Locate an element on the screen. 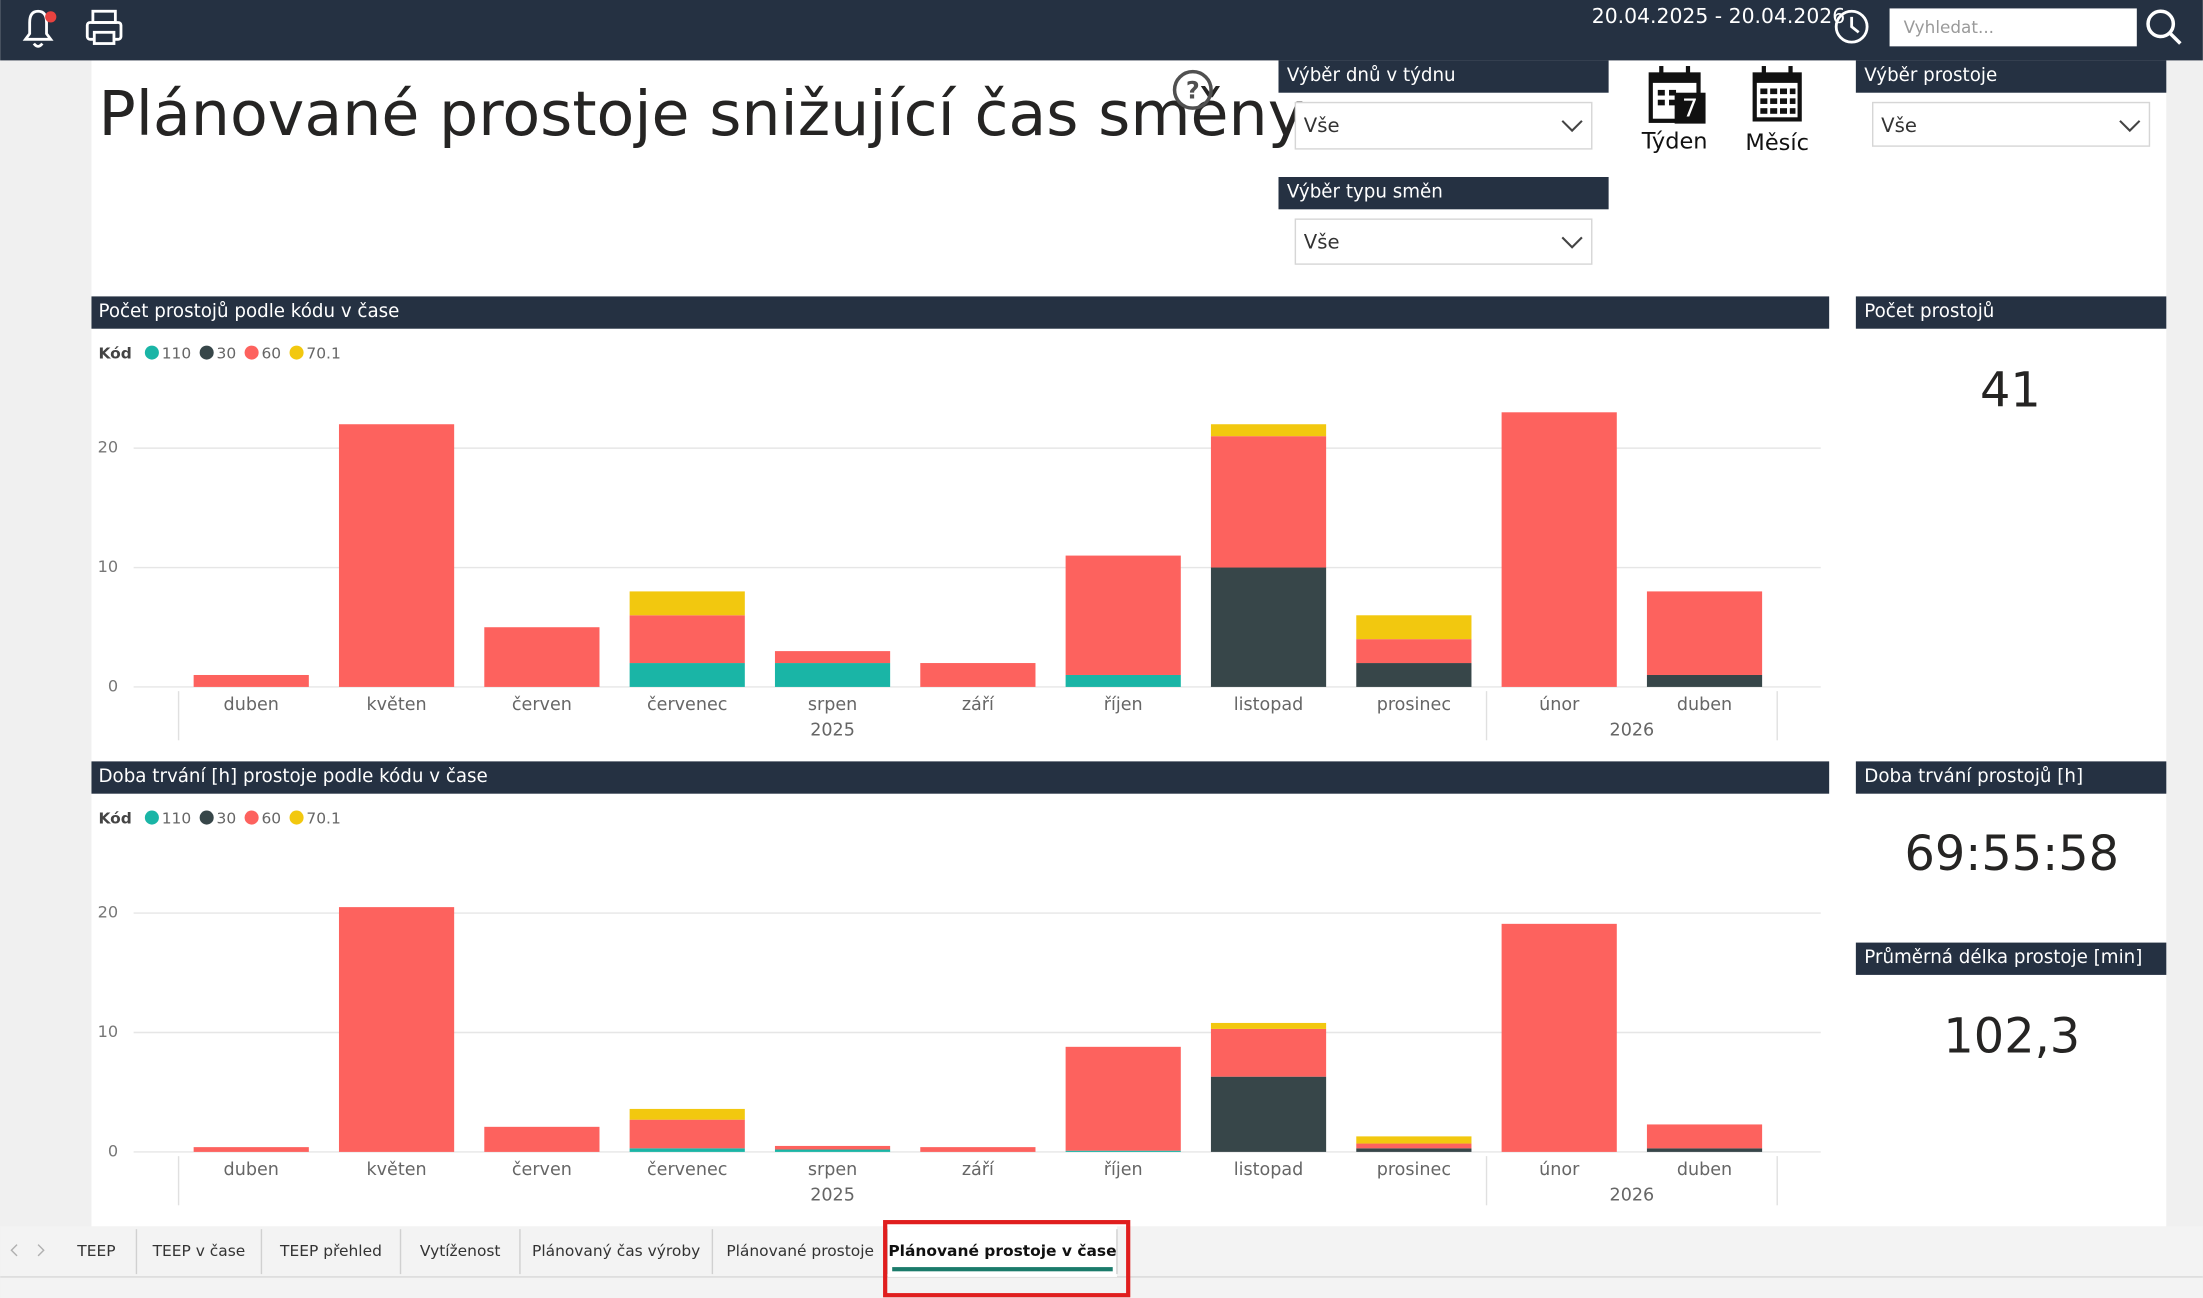 Image resolution: width=2203 pixels, height=1298 pixels. chart-header is located at coordinates (960, 312).